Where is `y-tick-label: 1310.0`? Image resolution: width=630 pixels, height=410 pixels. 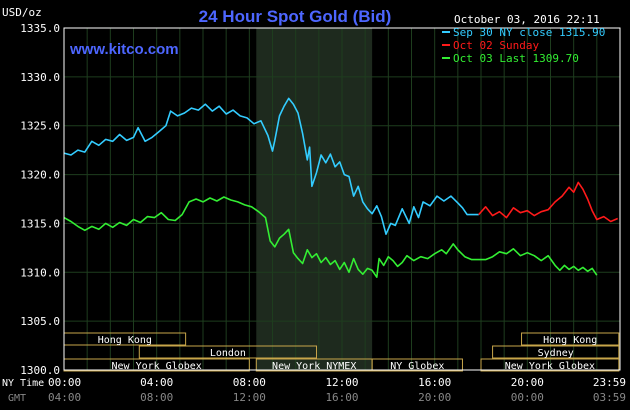 y-tick-label: 1310.0 is located at coordinates (40, 272).